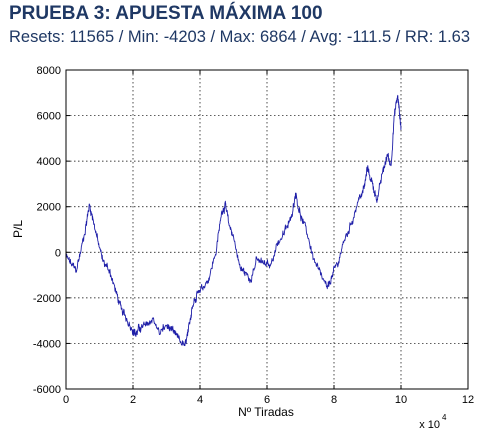  Describe the element at coordinates (444, 417) in the screenshot. I see `x-axis-multiplier-exponent: 4` at that location.